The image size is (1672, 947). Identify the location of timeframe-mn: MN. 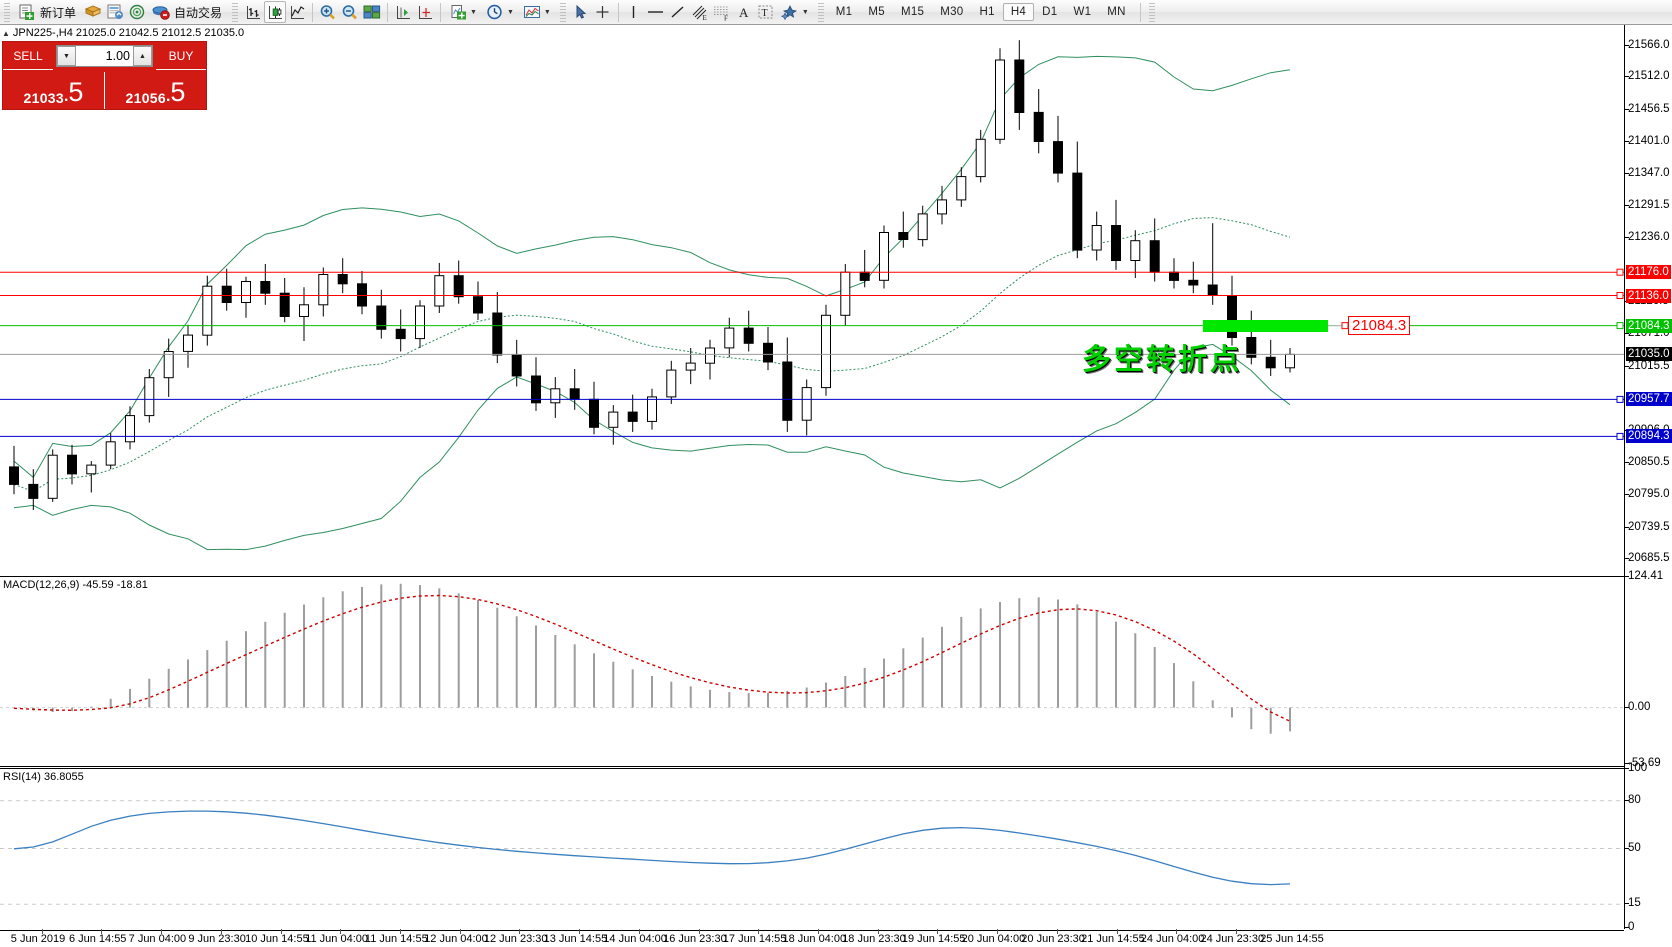
(1116, 12).